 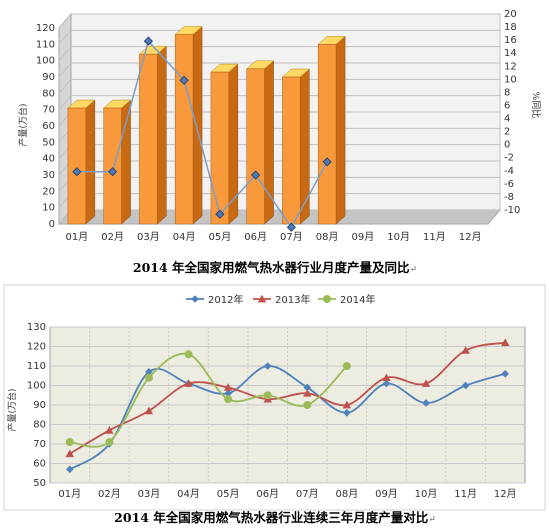 What do you see at coordinates (432, 520) in the screenshot?
I see `chart2-caption-mark: ↵` at bounding box center [432, 520].